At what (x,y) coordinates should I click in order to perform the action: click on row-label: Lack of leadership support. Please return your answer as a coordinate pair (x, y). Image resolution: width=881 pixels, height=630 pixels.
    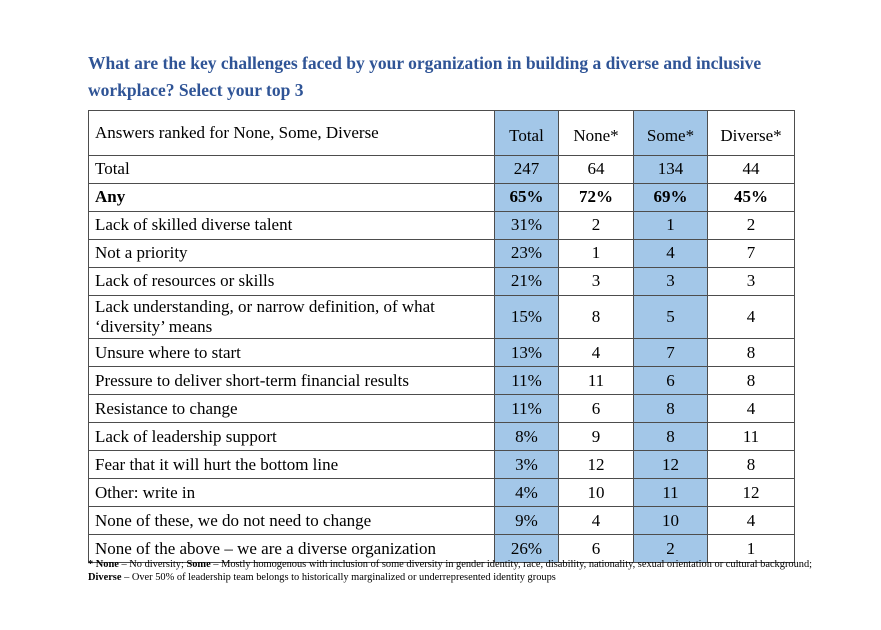
    Looking at the image, I should click on (291, 437).